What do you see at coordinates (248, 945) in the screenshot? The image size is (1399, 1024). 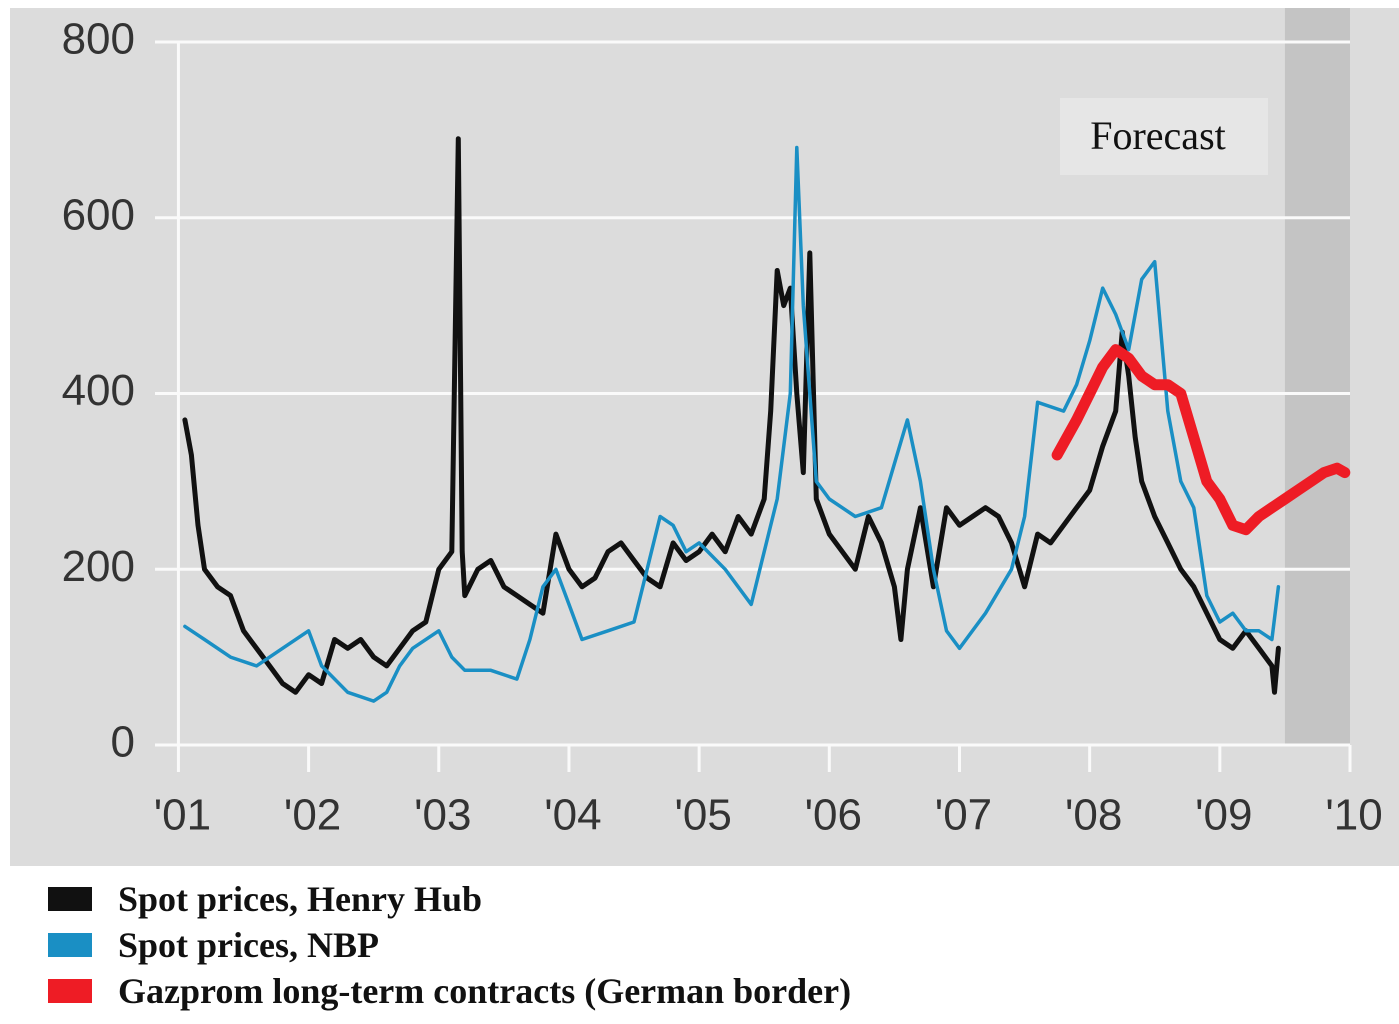 I see `legend-label: Spot prices, NBP` at bounding box center [248, 945].